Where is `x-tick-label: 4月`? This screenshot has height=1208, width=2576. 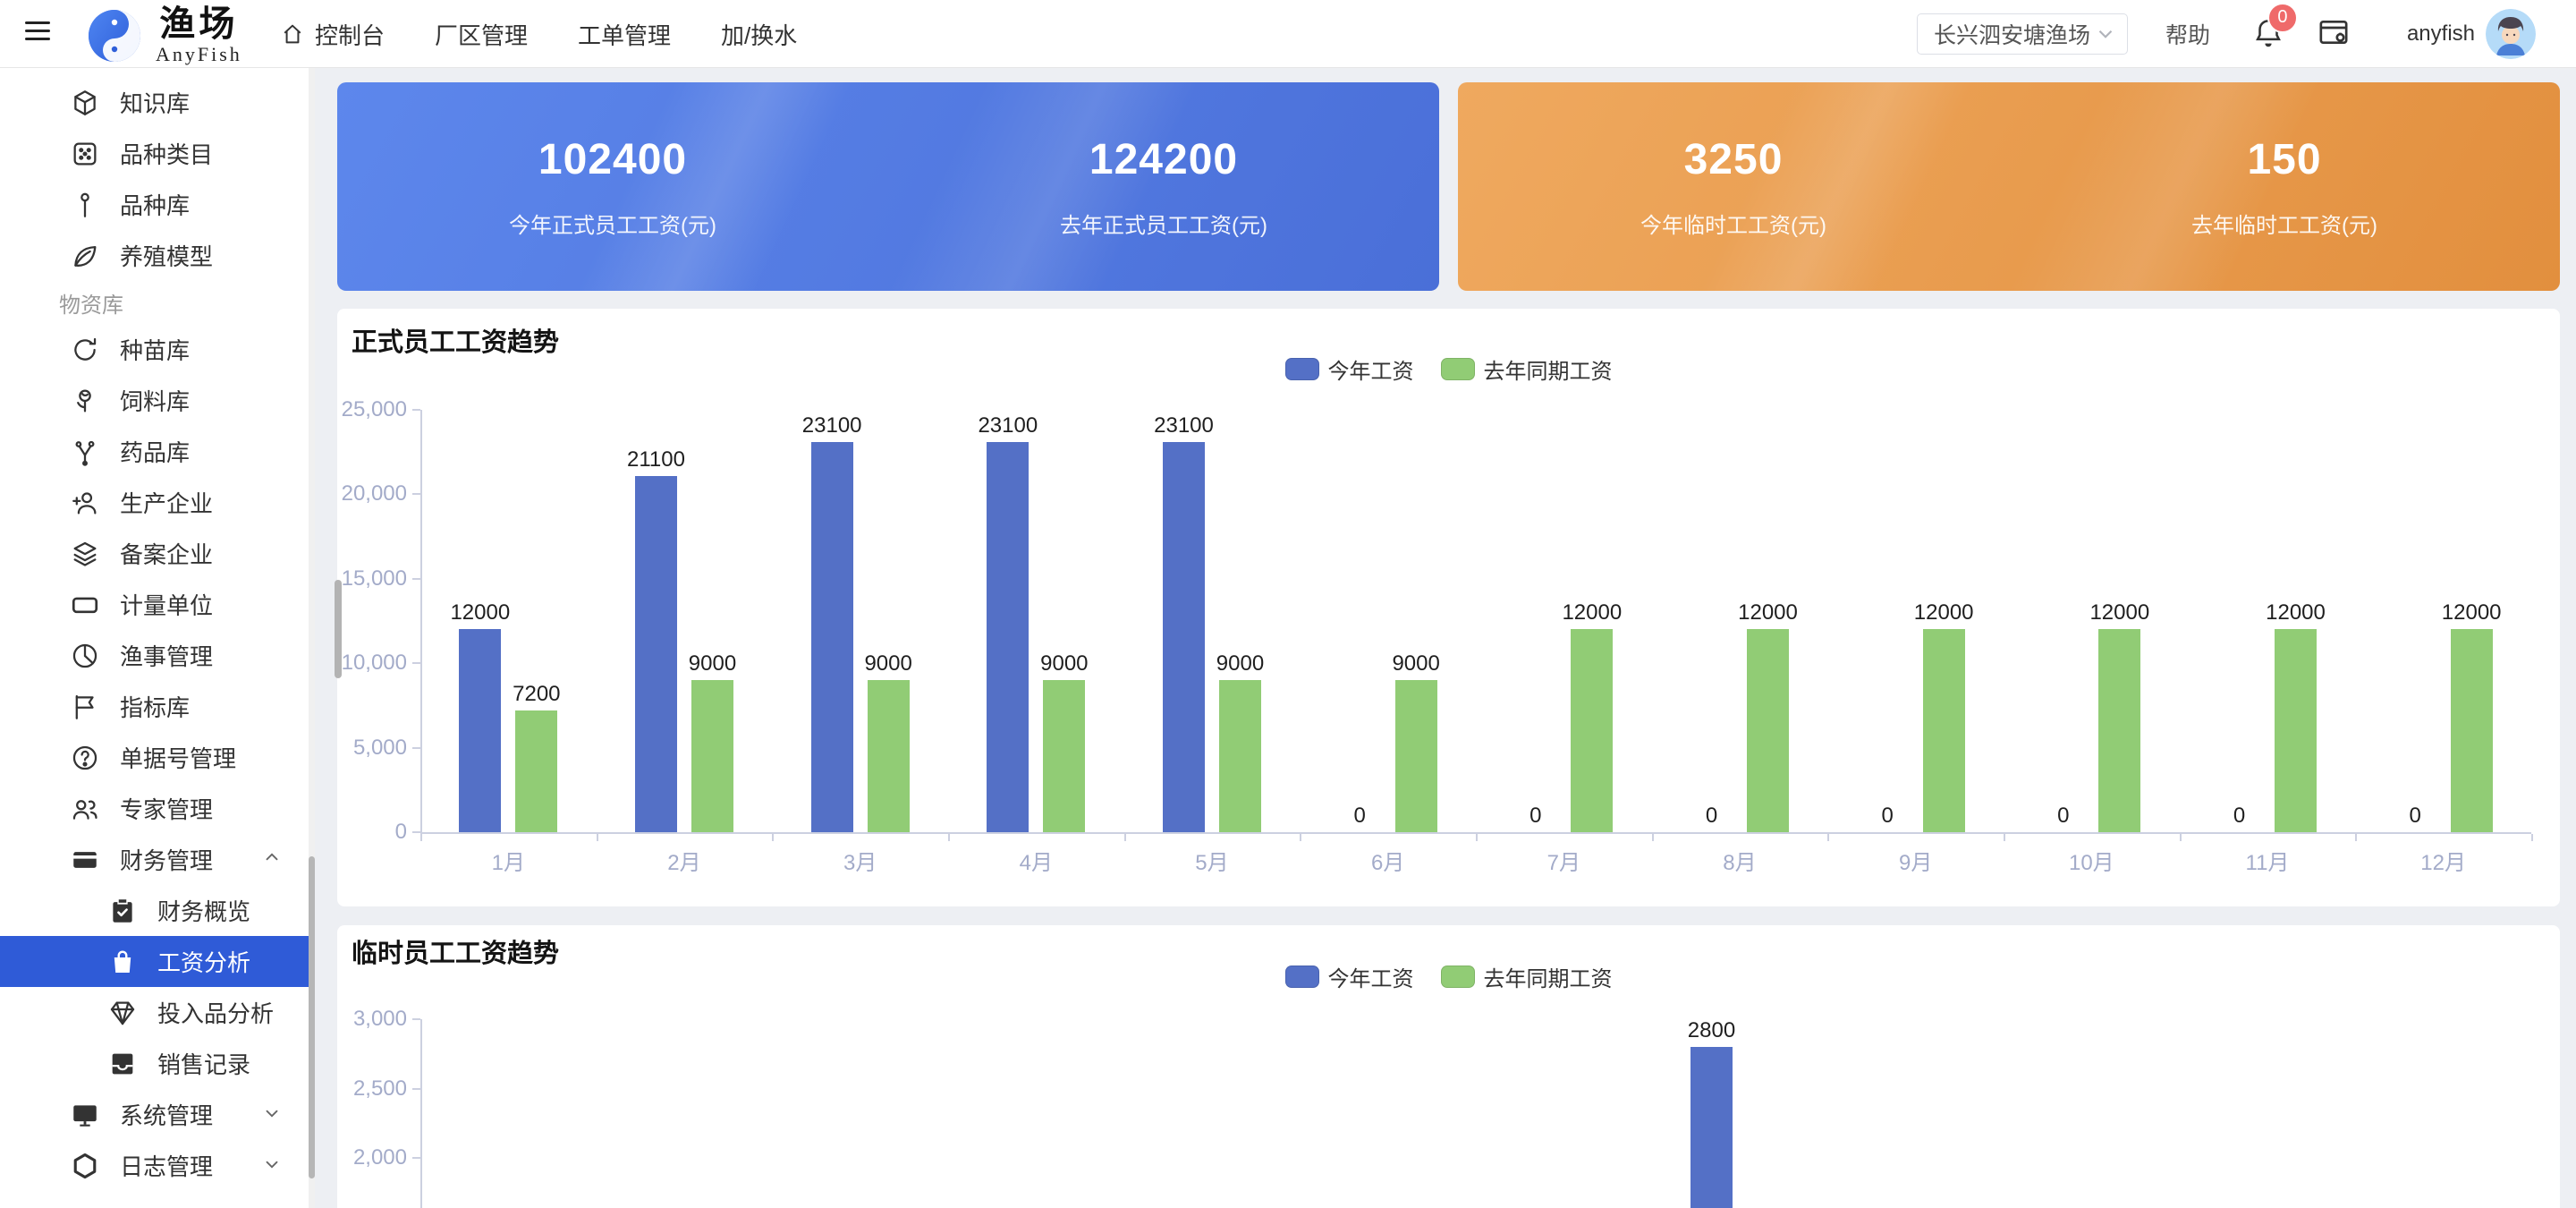 x-tick-label: 4月 is located at coordinates (1036, 863).